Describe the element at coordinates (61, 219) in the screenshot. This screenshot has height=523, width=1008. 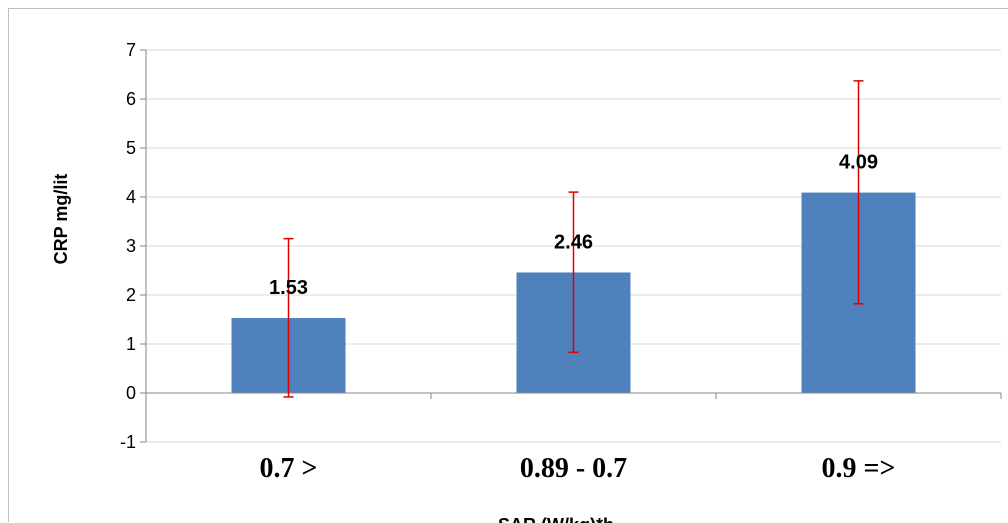
I see `y-axis-title: CRP mg/lit` at that location.